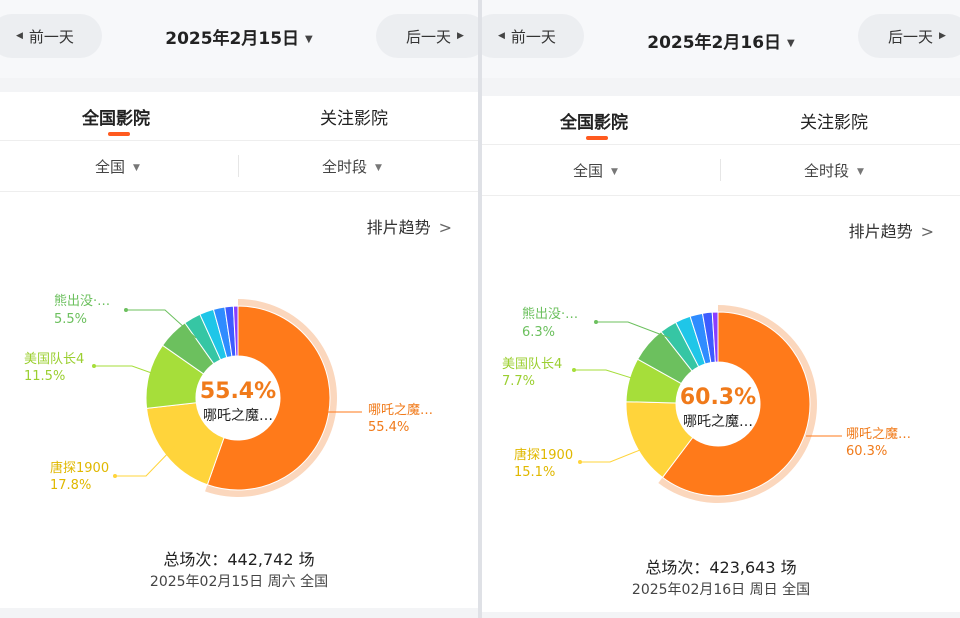 This screenshot has width=960, height=618. I want to click on total-showings: 总场次：442,742 场, so click(239, 559).